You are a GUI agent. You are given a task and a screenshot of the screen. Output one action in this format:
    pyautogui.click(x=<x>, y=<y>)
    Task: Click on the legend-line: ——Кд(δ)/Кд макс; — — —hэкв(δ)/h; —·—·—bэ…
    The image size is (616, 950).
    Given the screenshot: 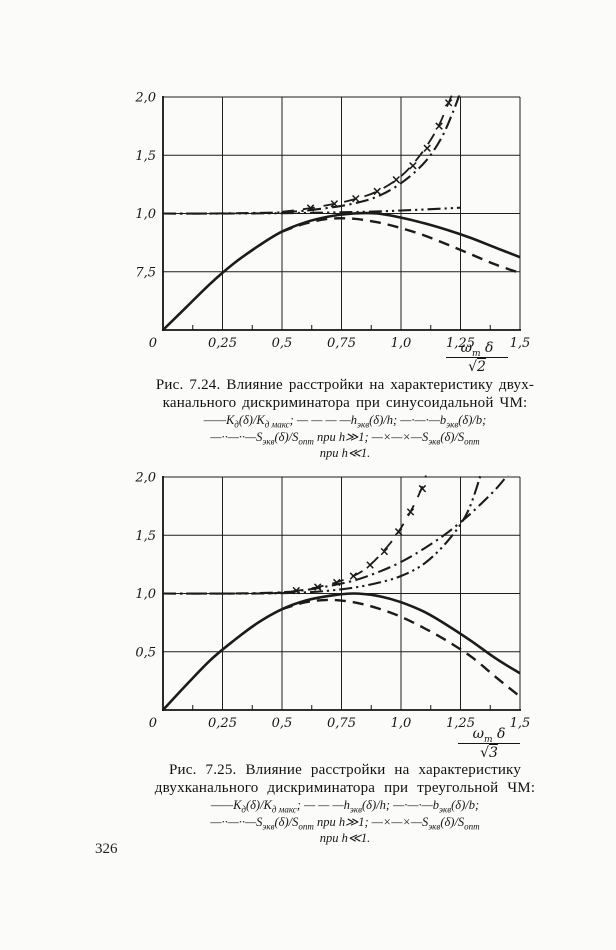 What is the action you would take?
    pyautogui.click(x=345, y=806)
    